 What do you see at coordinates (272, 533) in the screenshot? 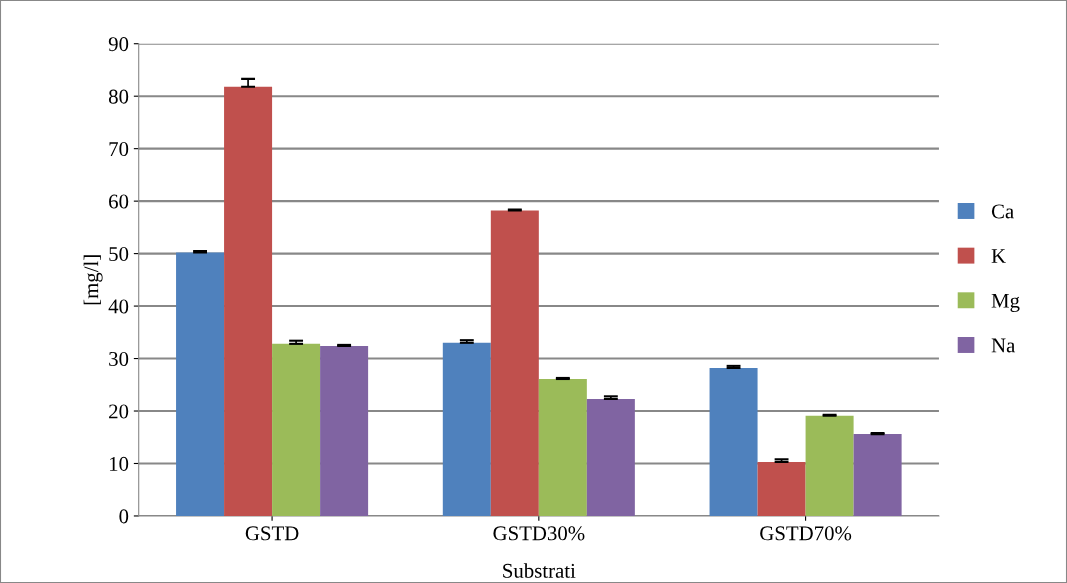
I see `x-tick-label: GSTD` at bounding box center [272, 533].